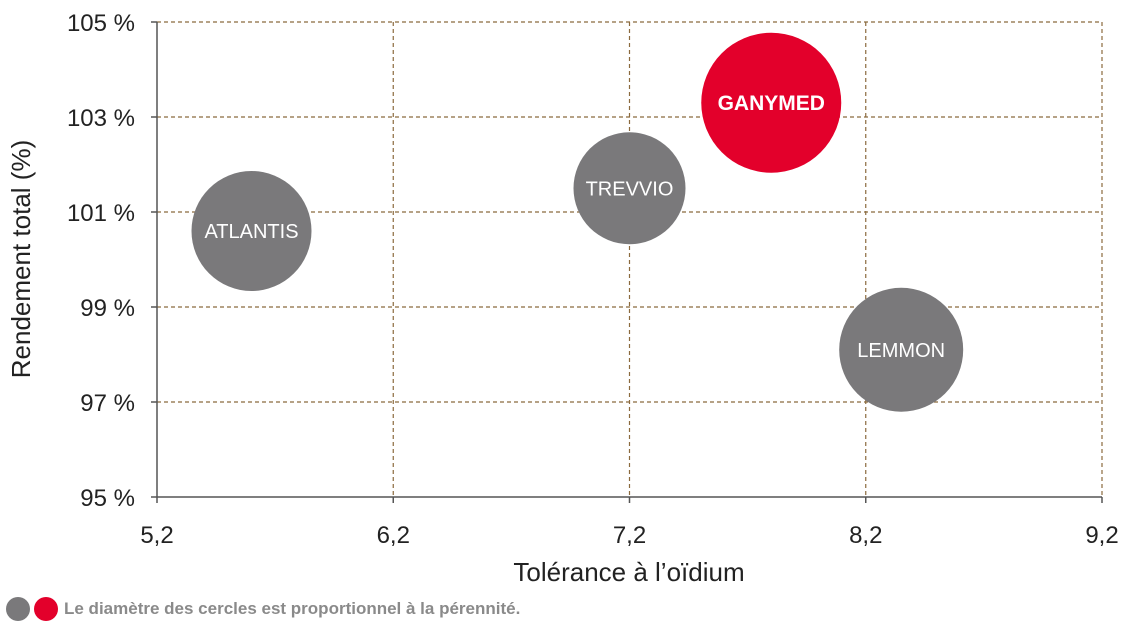 The image size is (1129, 624). What do you see at coordinates (107, 403) in the screenshot?
I see `y-tick-label: 97 %` at bounding box center [107, 403].